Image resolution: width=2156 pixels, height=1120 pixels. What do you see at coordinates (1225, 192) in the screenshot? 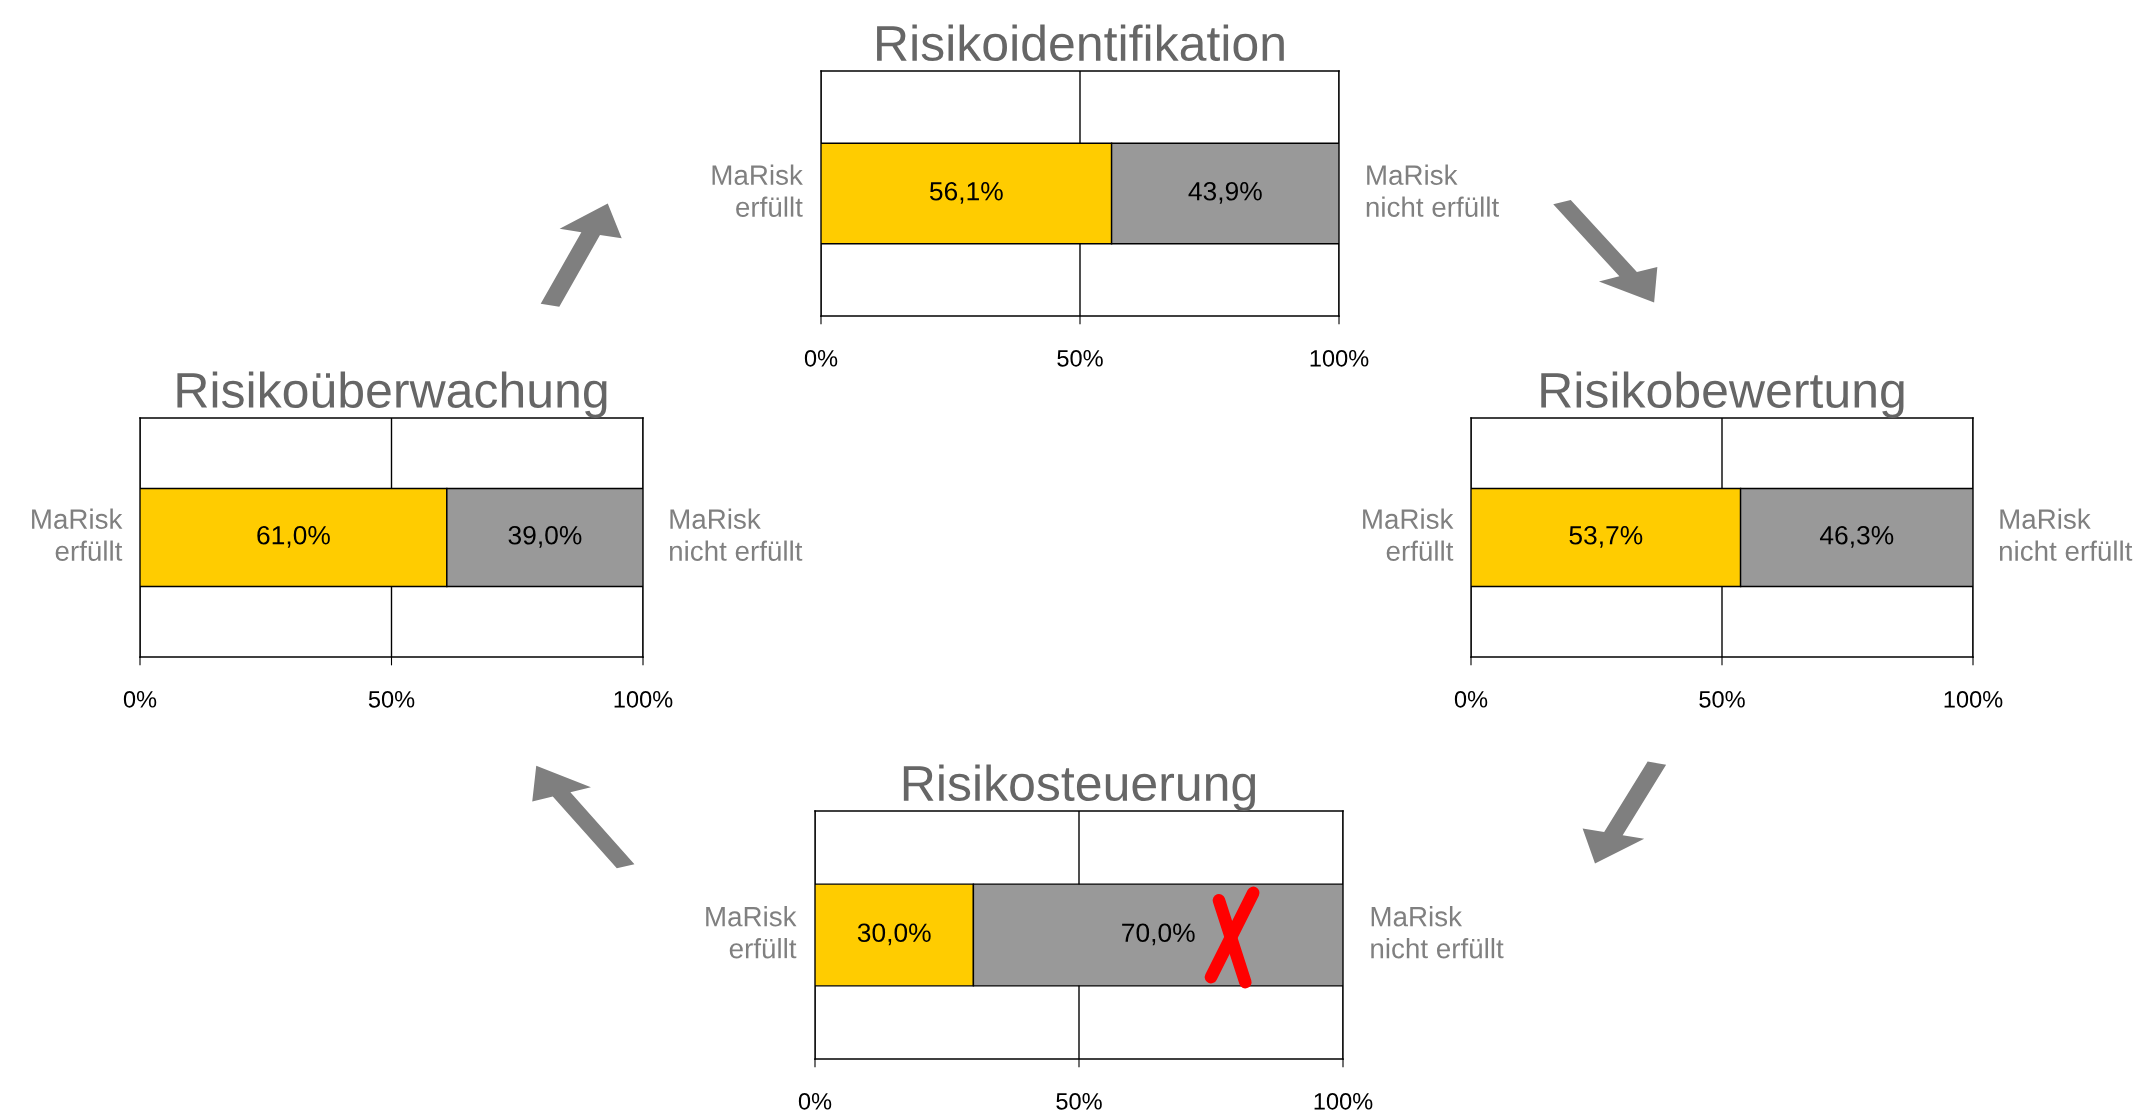
I see `data-label: 43,9%` at bounding box center [1225, 192].